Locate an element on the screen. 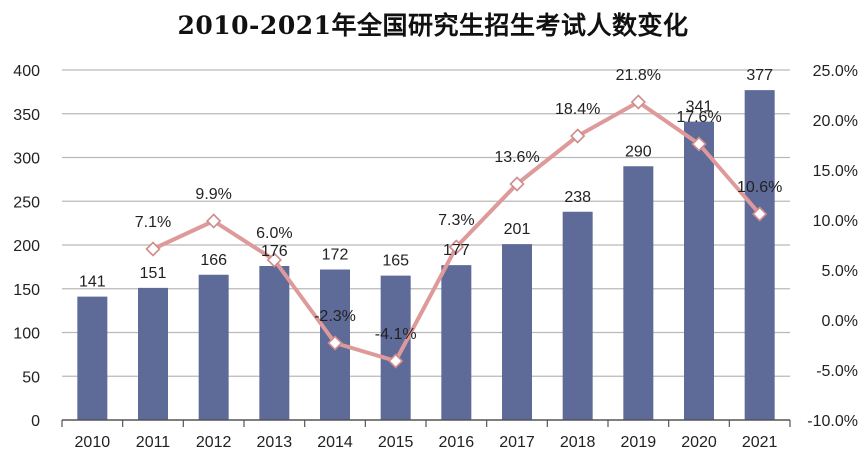 The width and height of the screenshot is (866, 452). y-left-tick-label: 250 is located at coordinates (26, 202).